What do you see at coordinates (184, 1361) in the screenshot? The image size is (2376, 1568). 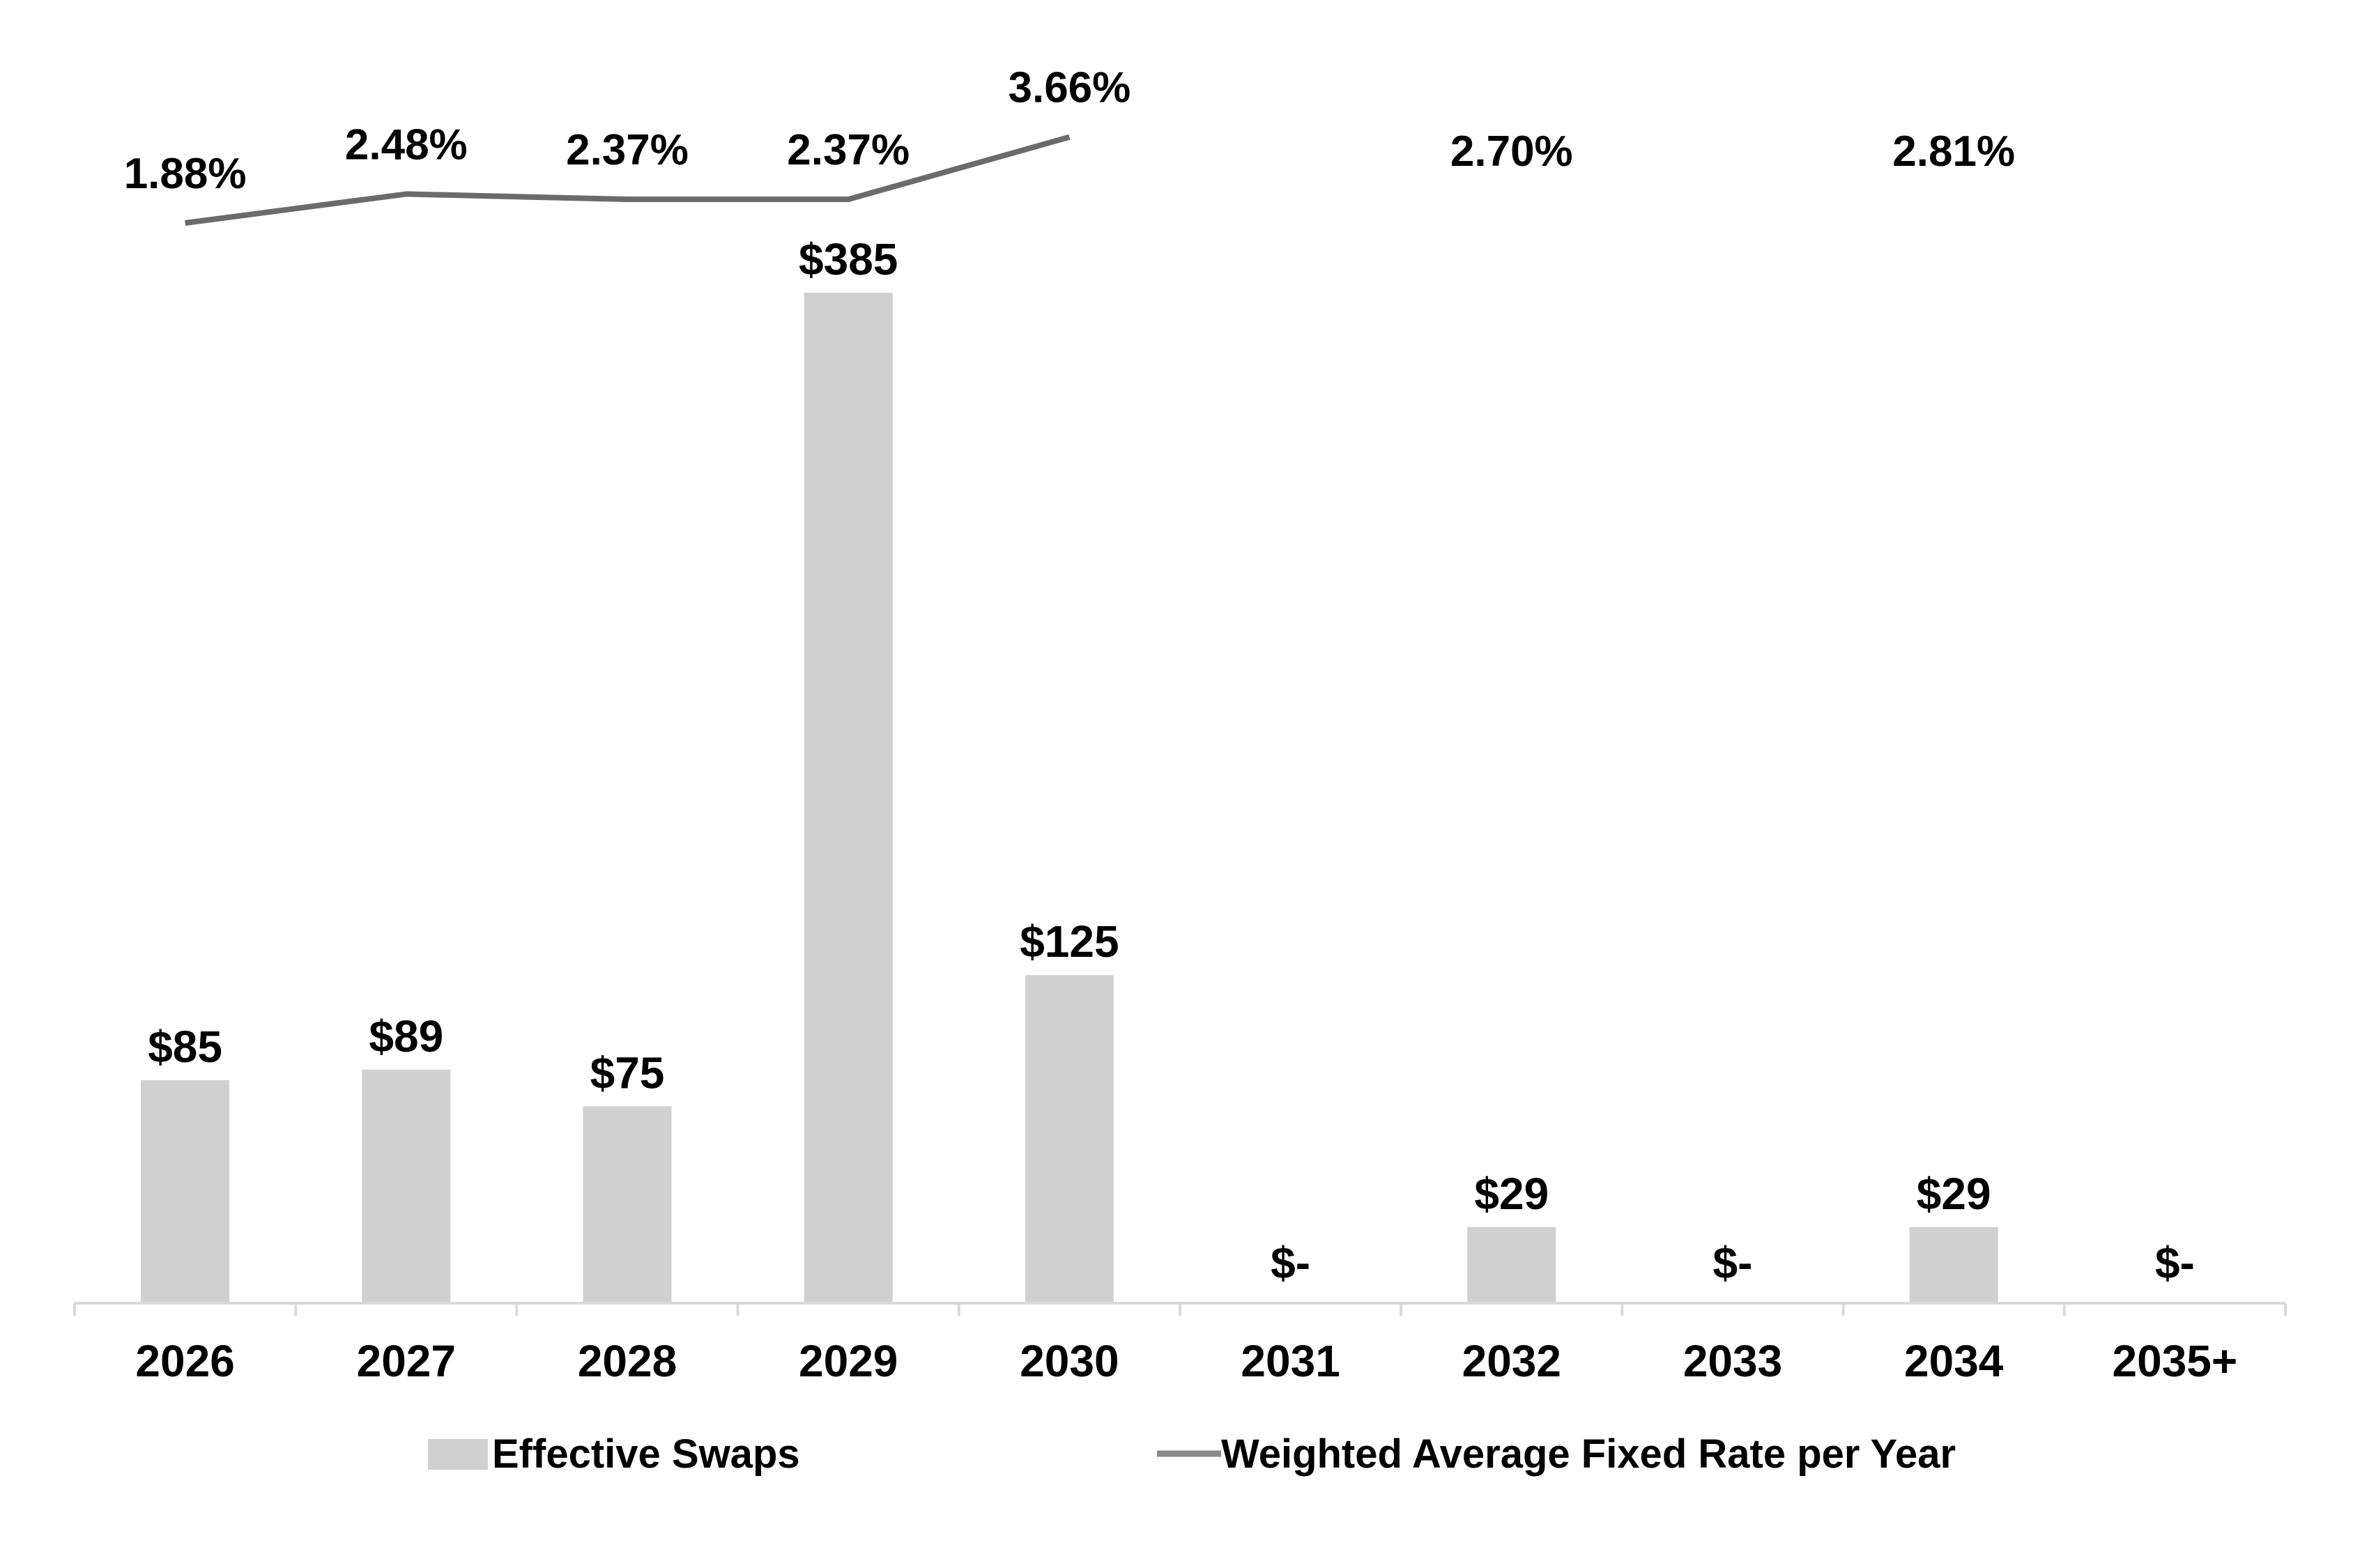 I see `x-tick-label: 2026` at bounding box center [184, 1361].